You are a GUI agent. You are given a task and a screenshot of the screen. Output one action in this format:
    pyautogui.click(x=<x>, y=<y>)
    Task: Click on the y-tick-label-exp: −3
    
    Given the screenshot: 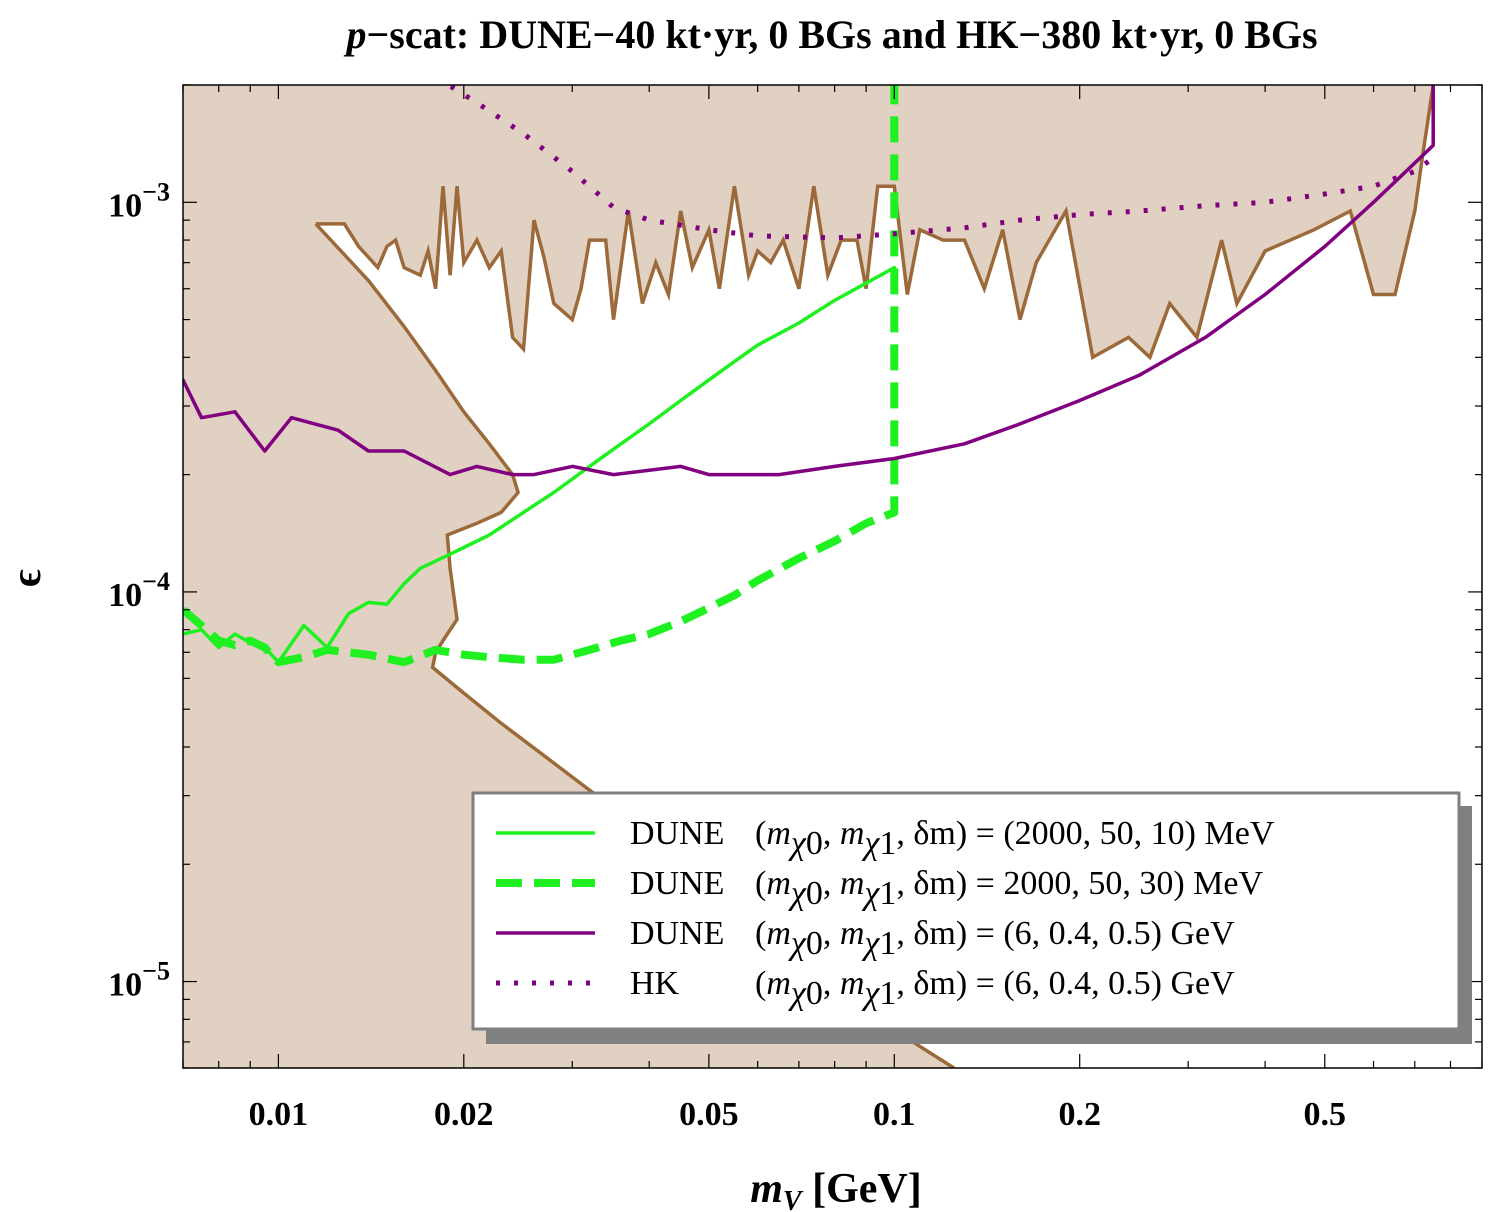 What is the action you would take?
    pyautogui.click(x=156, y=191)
    